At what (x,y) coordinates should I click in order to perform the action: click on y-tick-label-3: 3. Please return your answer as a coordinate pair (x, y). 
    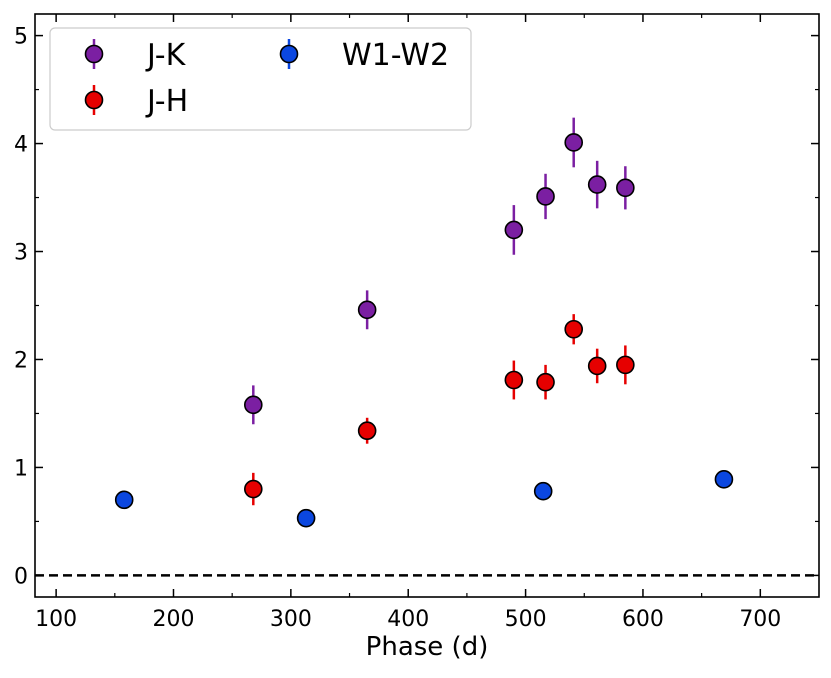
    Looking at the image, I should click on (21, 253).